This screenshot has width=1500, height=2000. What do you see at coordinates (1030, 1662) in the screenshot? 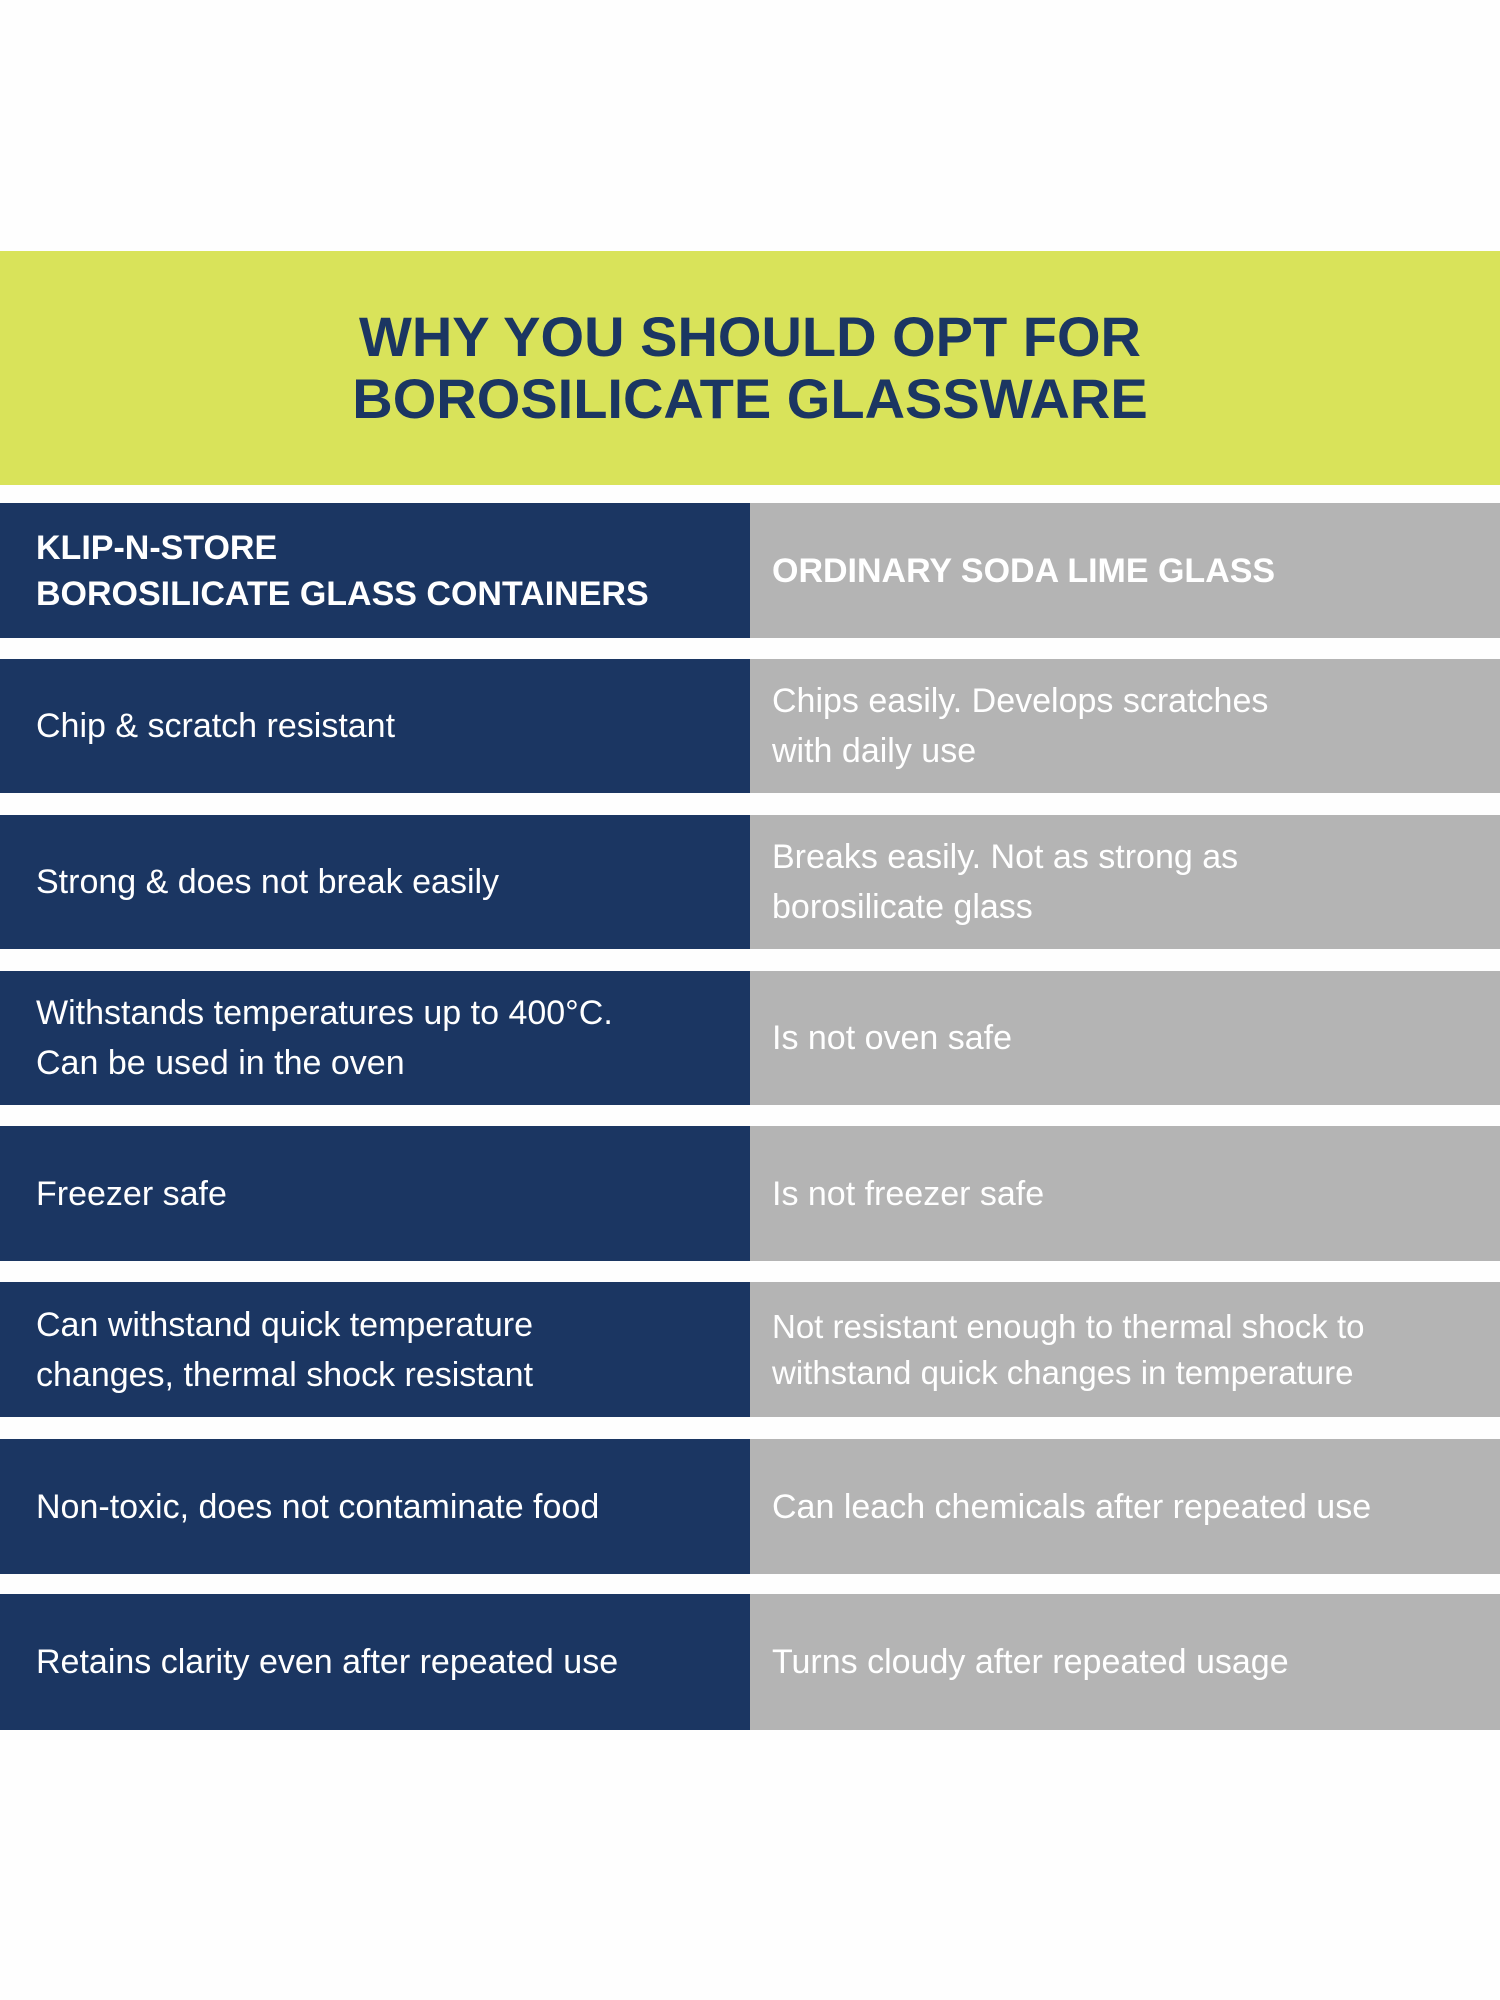
I see `cell-text: Turns cloudy after repeated usage` at bounding box center [1030, 1662].